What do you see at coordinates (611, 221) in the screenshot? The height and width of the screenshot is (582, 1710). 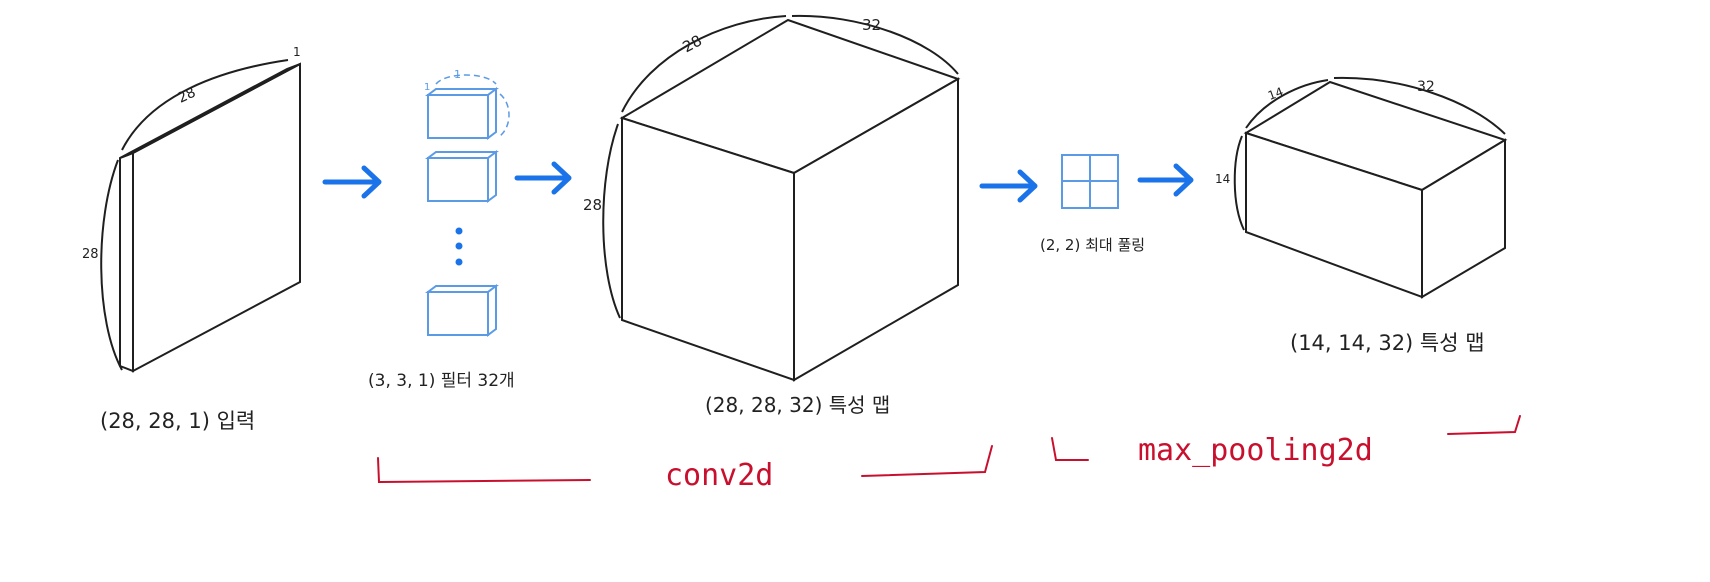 I see `conv-height-brace` at bounding box center [611, 221].